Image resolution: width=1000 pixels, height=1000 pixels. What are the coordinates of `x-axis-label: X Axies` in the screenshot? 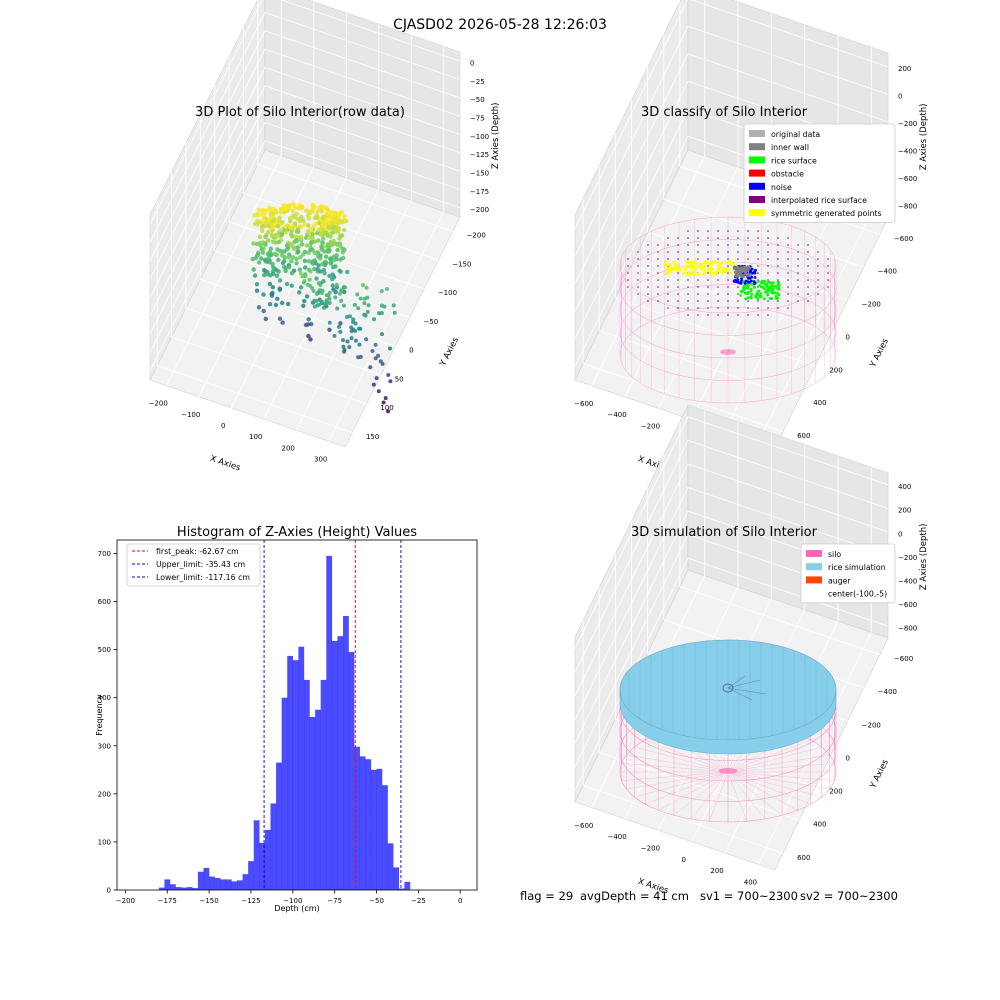 It's located at (225, 464).